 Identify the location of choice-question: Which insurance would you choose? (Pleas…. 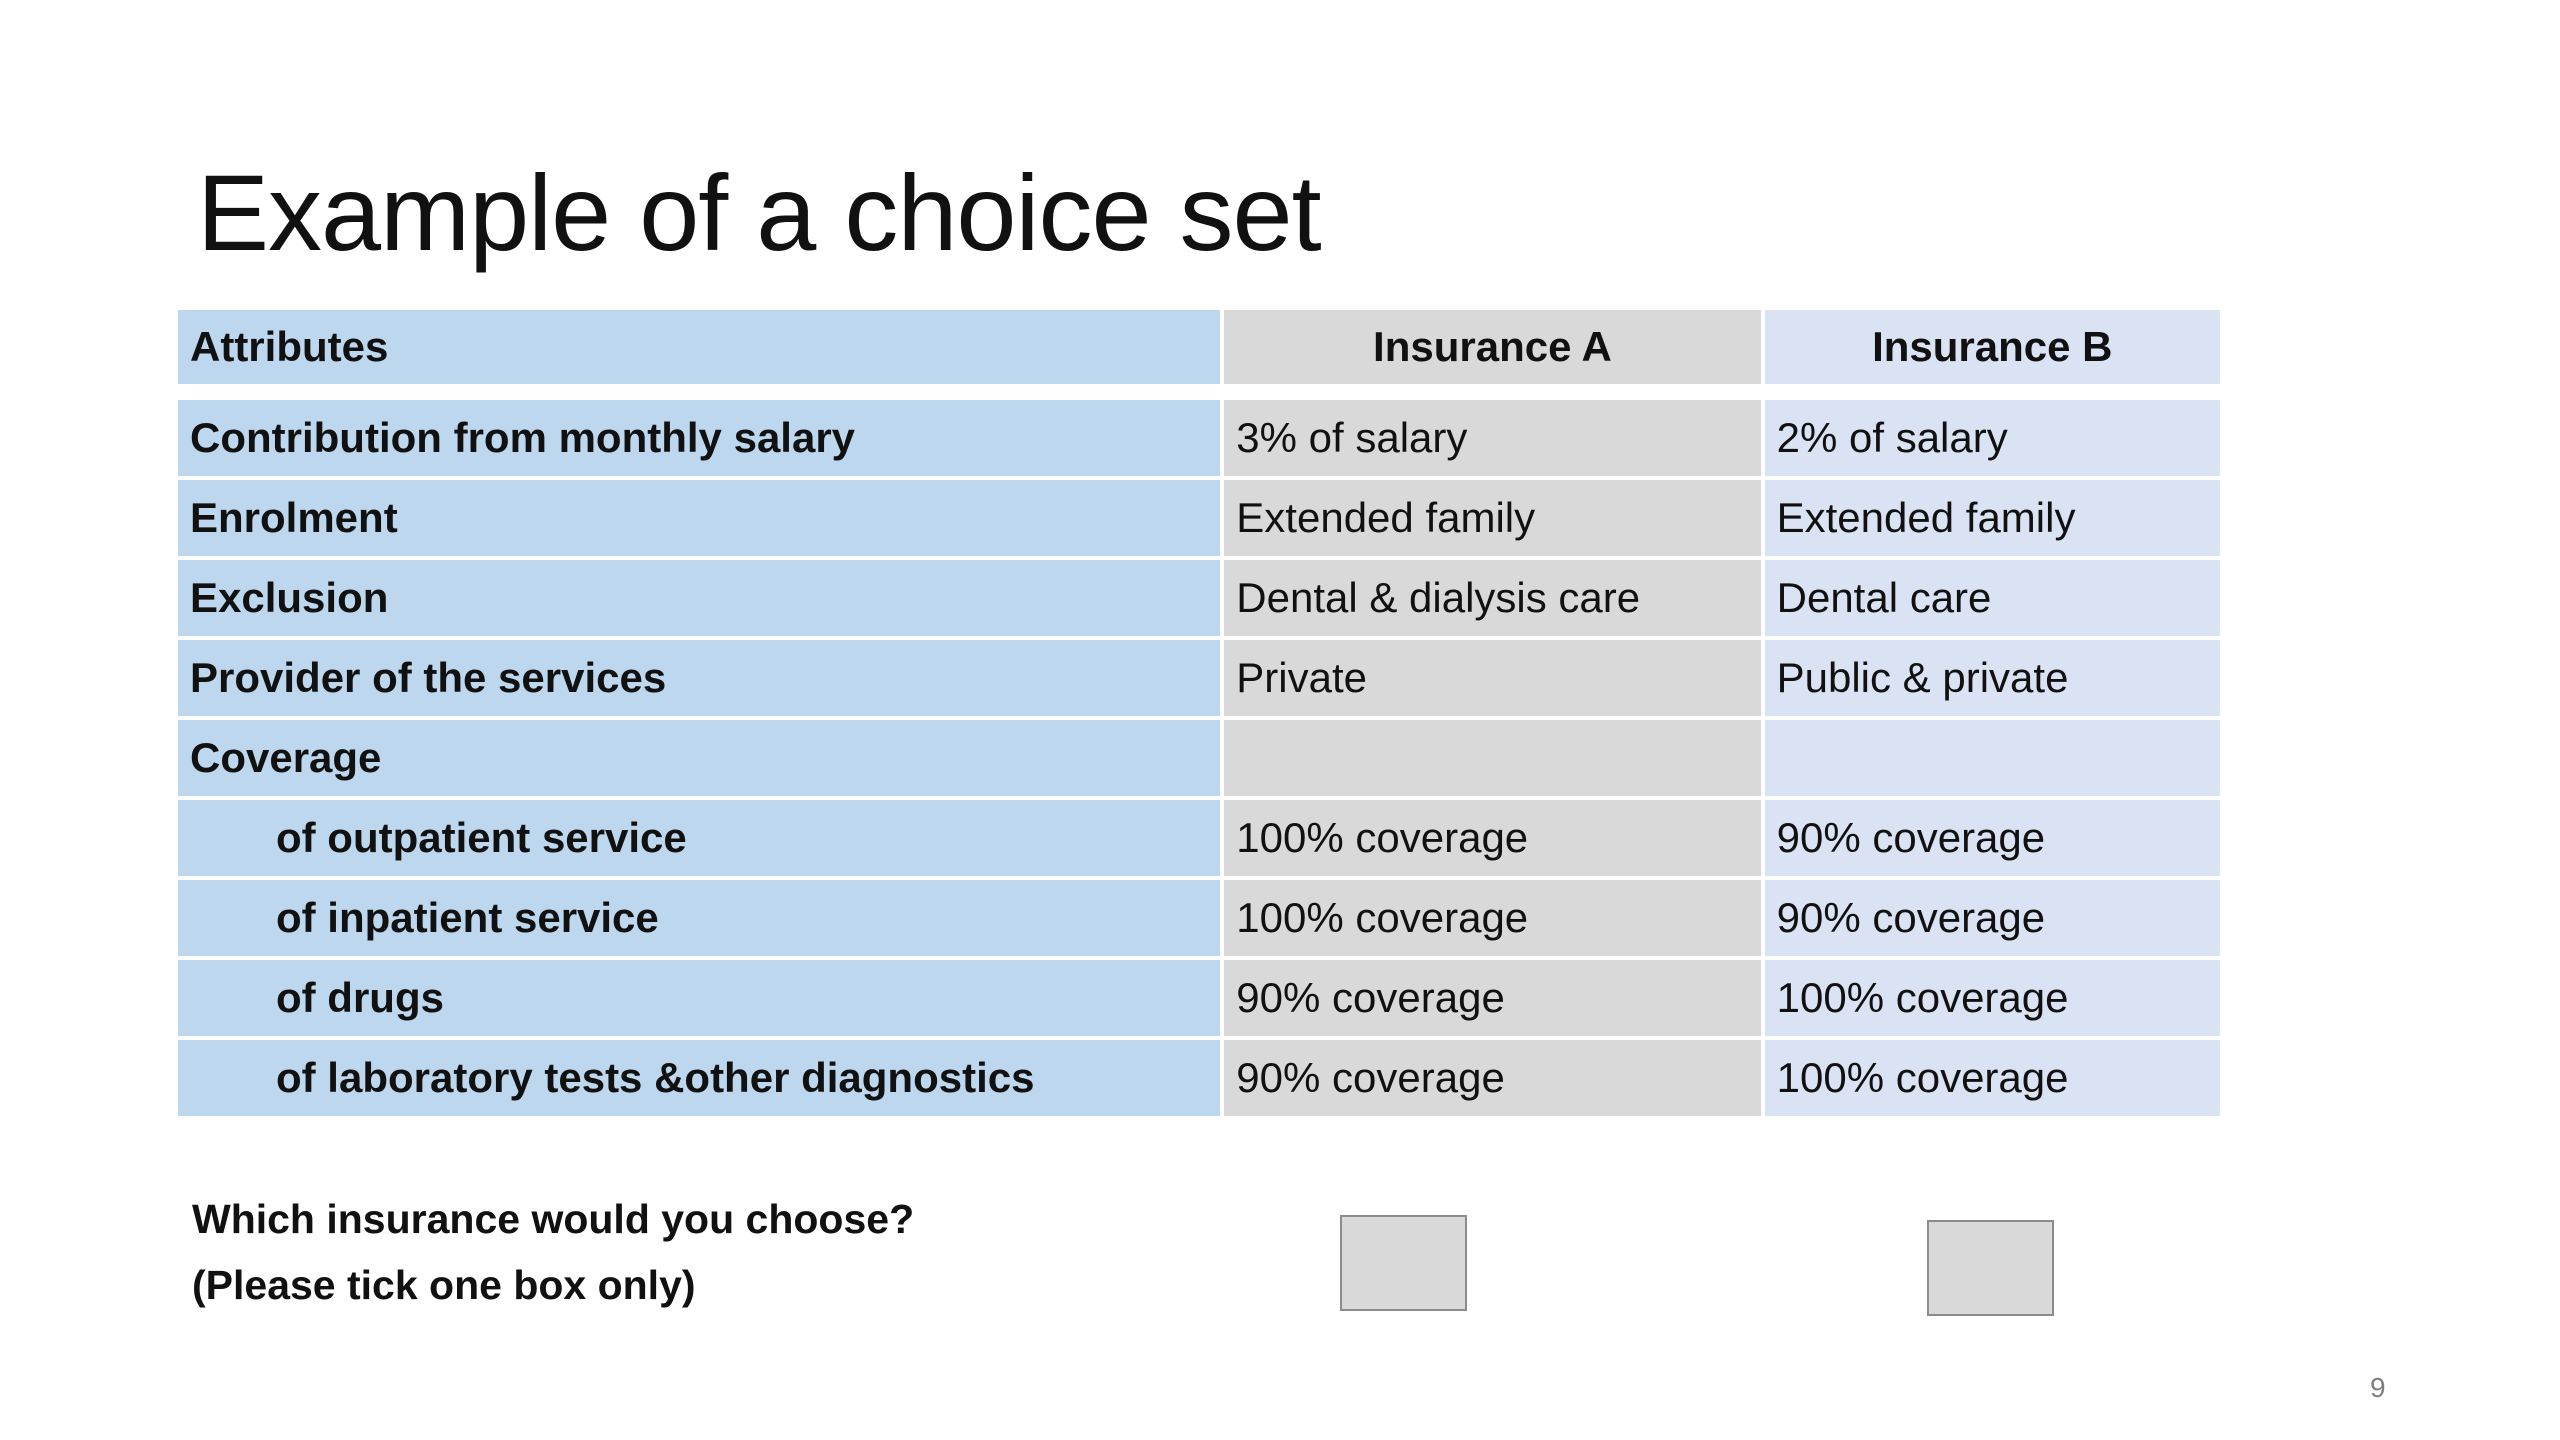
(553, 1252).